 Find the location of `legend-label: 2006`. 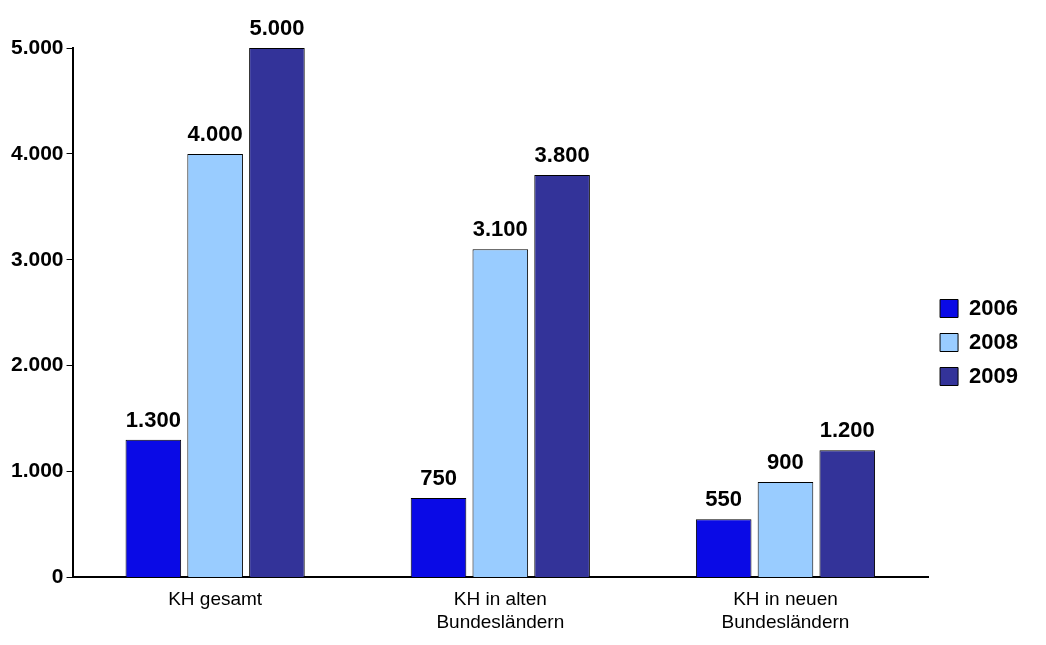

legend-label: 2006 is located at coordinates (994, 307).